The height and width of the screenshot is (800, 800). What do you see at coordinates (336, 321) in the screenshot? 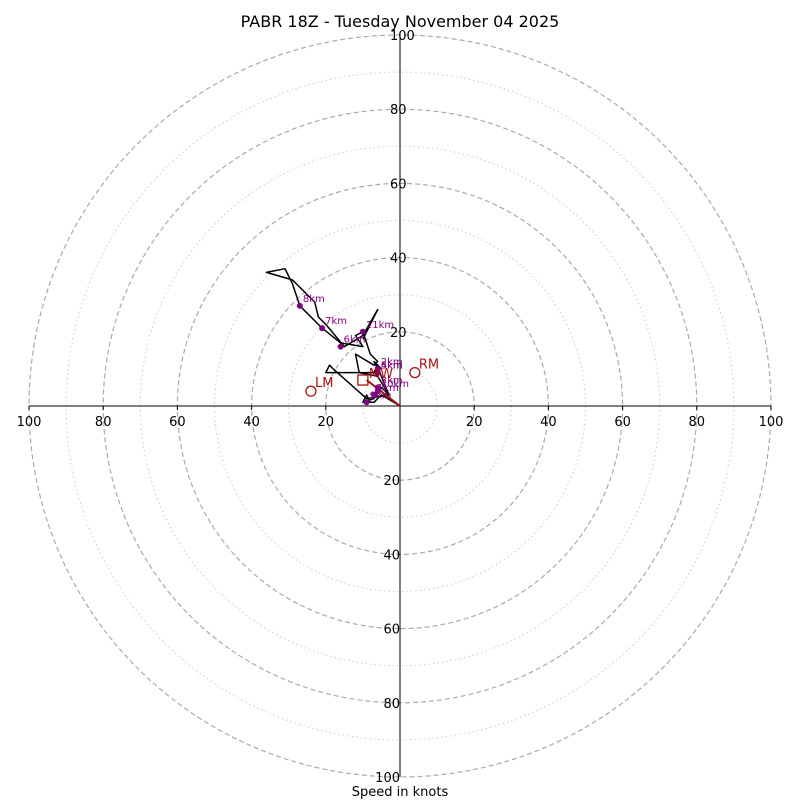
I see `height-label-7km: 7km` at bounding box center [336, 321].